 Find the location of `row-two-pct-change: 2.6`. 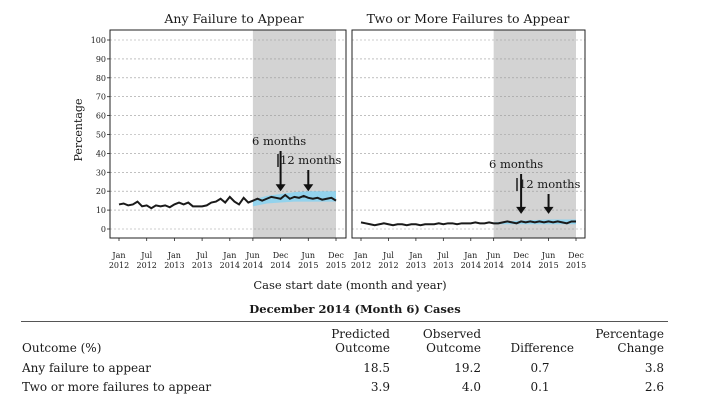

row-two-pct-change: 2.6 is located at coordinates (654, 387).